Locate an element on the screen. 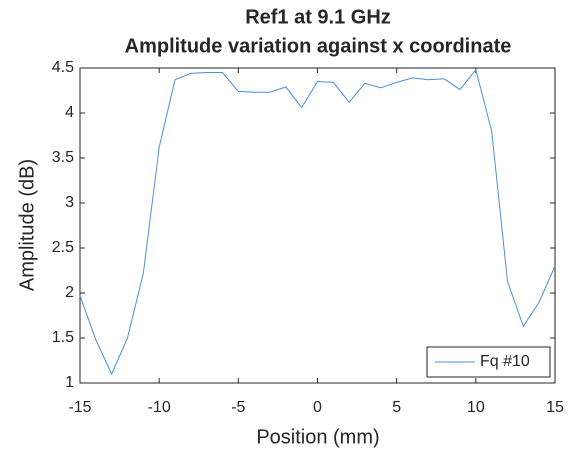  y-tick-label: 3.5 is located at coordinates (63, 157).